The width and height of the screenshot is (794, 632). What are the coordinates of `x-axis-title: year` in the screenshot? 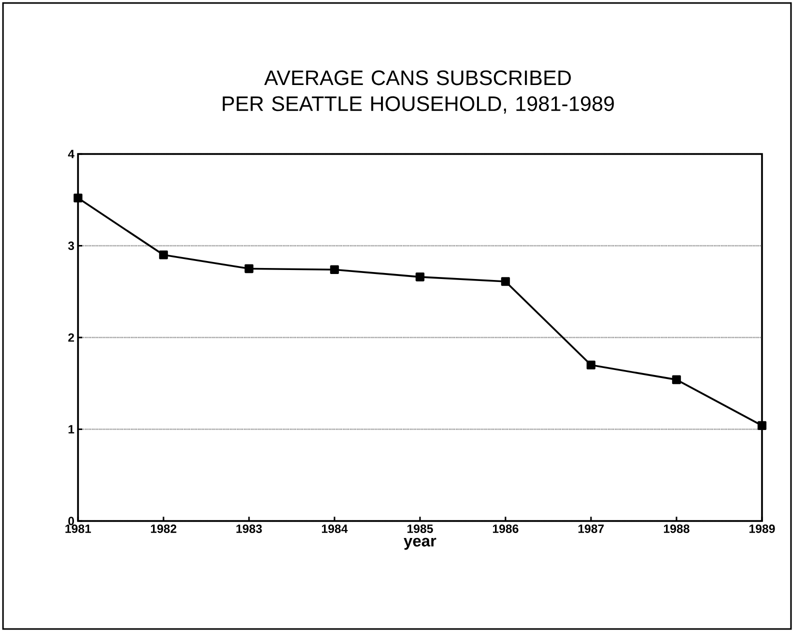 It's located at (420, 544).